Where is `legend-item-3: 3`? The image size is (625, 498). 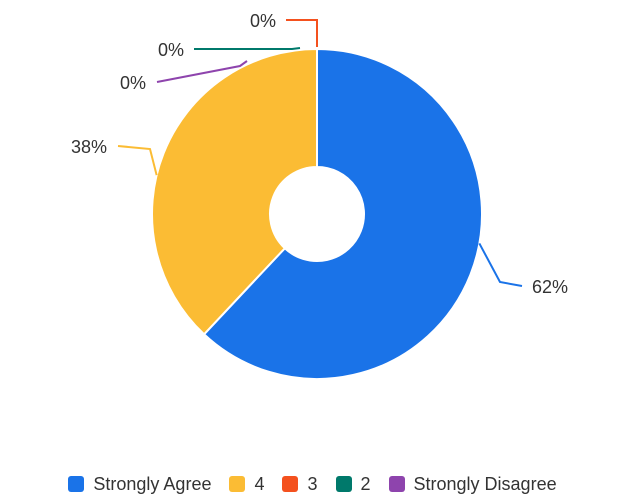
legend-item-3: 3 is located at coordinates (300, 484).